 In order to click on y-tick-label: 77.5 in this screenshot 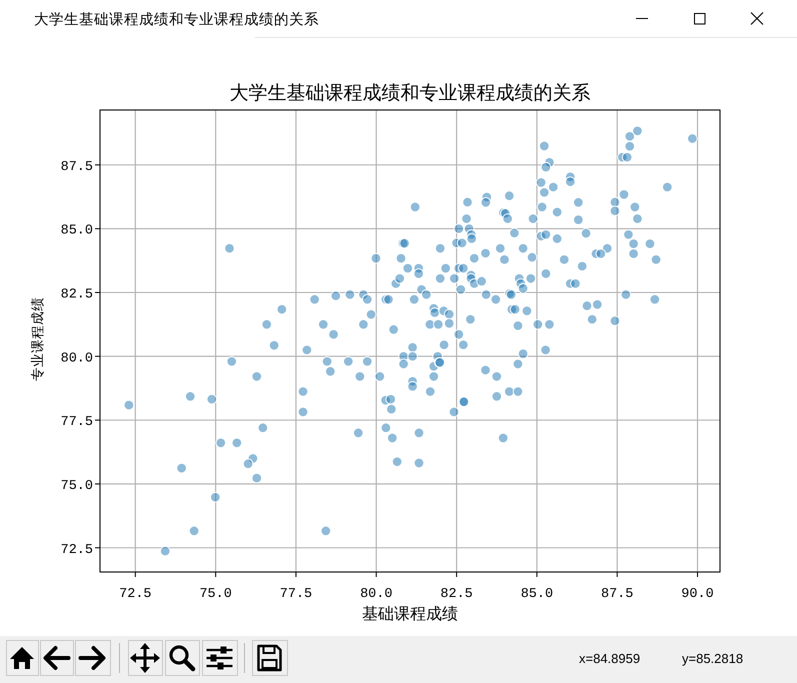, I will do `click(76, 422)`.